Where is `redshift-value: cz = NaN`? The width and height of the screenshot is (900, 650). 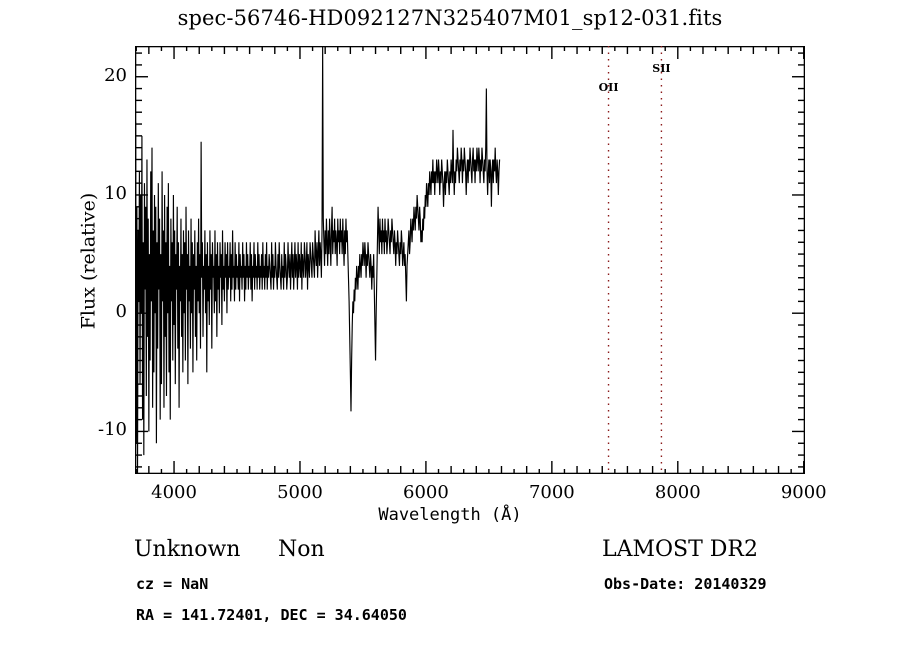 redshift-value: cz = NaN is located at coordinates (172, 584).